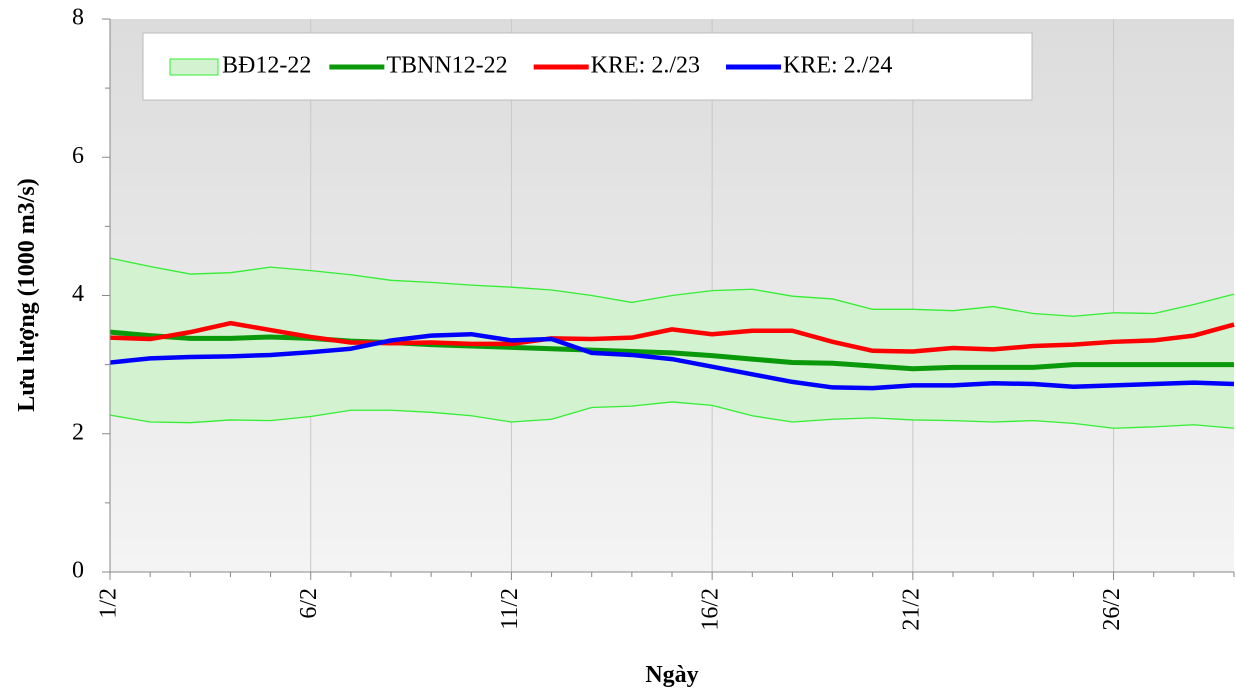 Image resolution: width=1236 pixels, height=695 pixels. I want to click on y-tick-label: 8, so click(78, 18).